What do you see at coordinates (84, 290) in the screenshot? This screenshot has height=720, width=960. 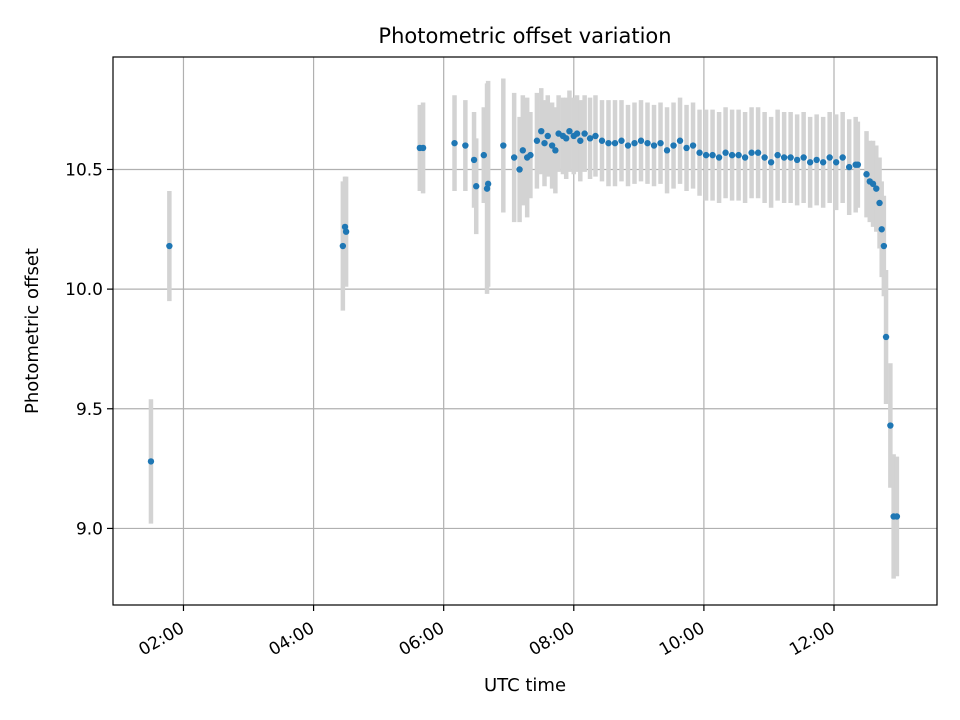 I see `y-tick-label: 10.0` at bounding box center [84, 290].